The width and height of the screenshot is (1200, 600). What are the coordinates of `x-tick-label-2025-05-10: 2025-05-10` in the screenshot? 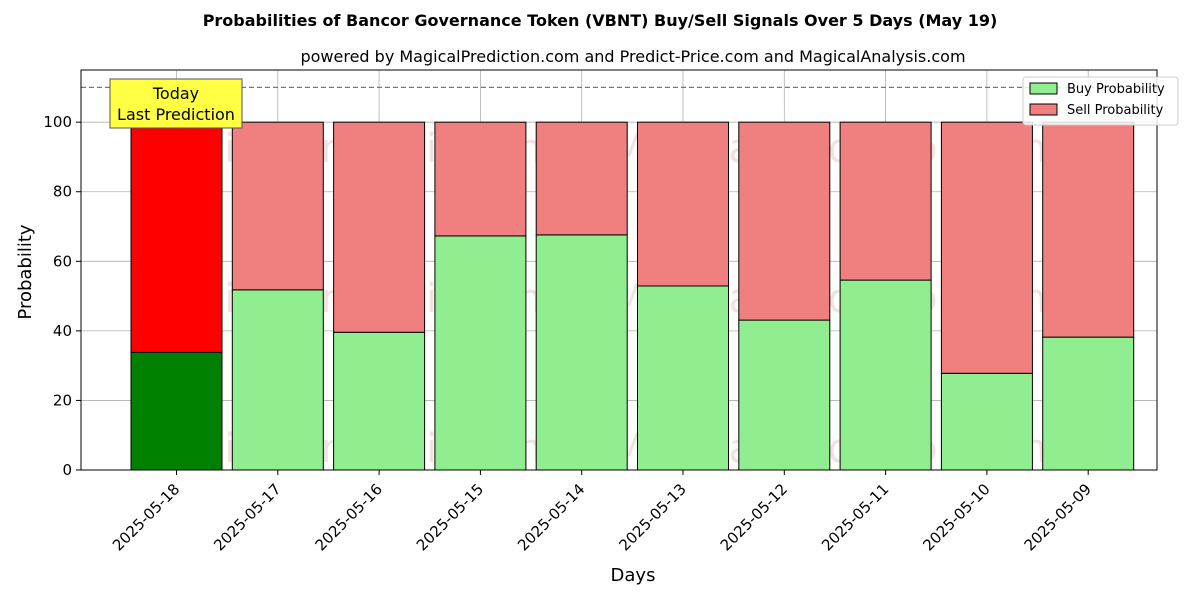 It's located at (956, 517).